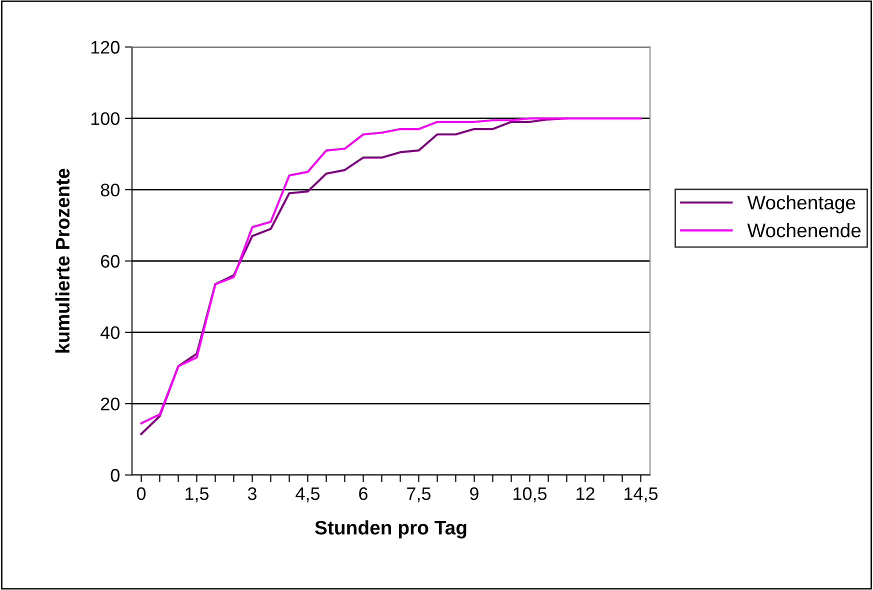 This screenshot has width=873, height=590. What do you see at coordinates (363, 493) in the screenshot?
I see `x-tick-label: 6` at bounding box center [363, 493].